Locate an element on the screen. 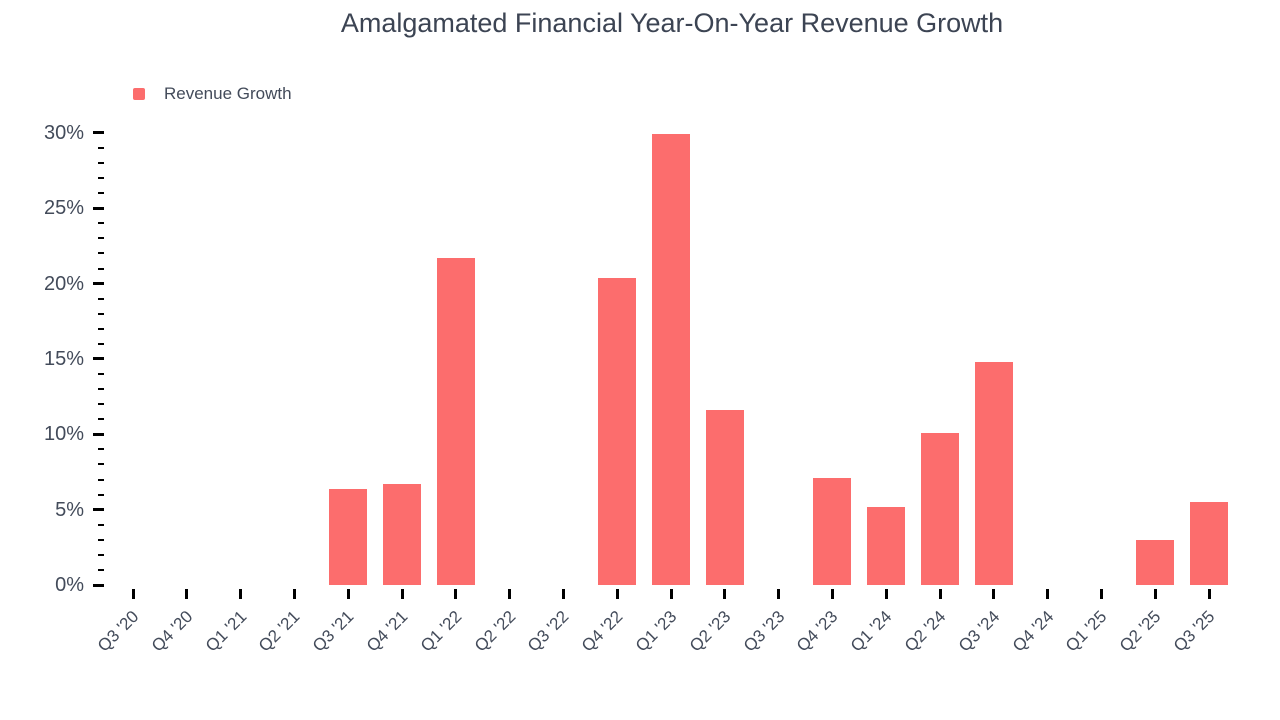 This screenshot has width=1280, height=720. y-axis-tick-label: 25% is located at coordinates (63, 208).